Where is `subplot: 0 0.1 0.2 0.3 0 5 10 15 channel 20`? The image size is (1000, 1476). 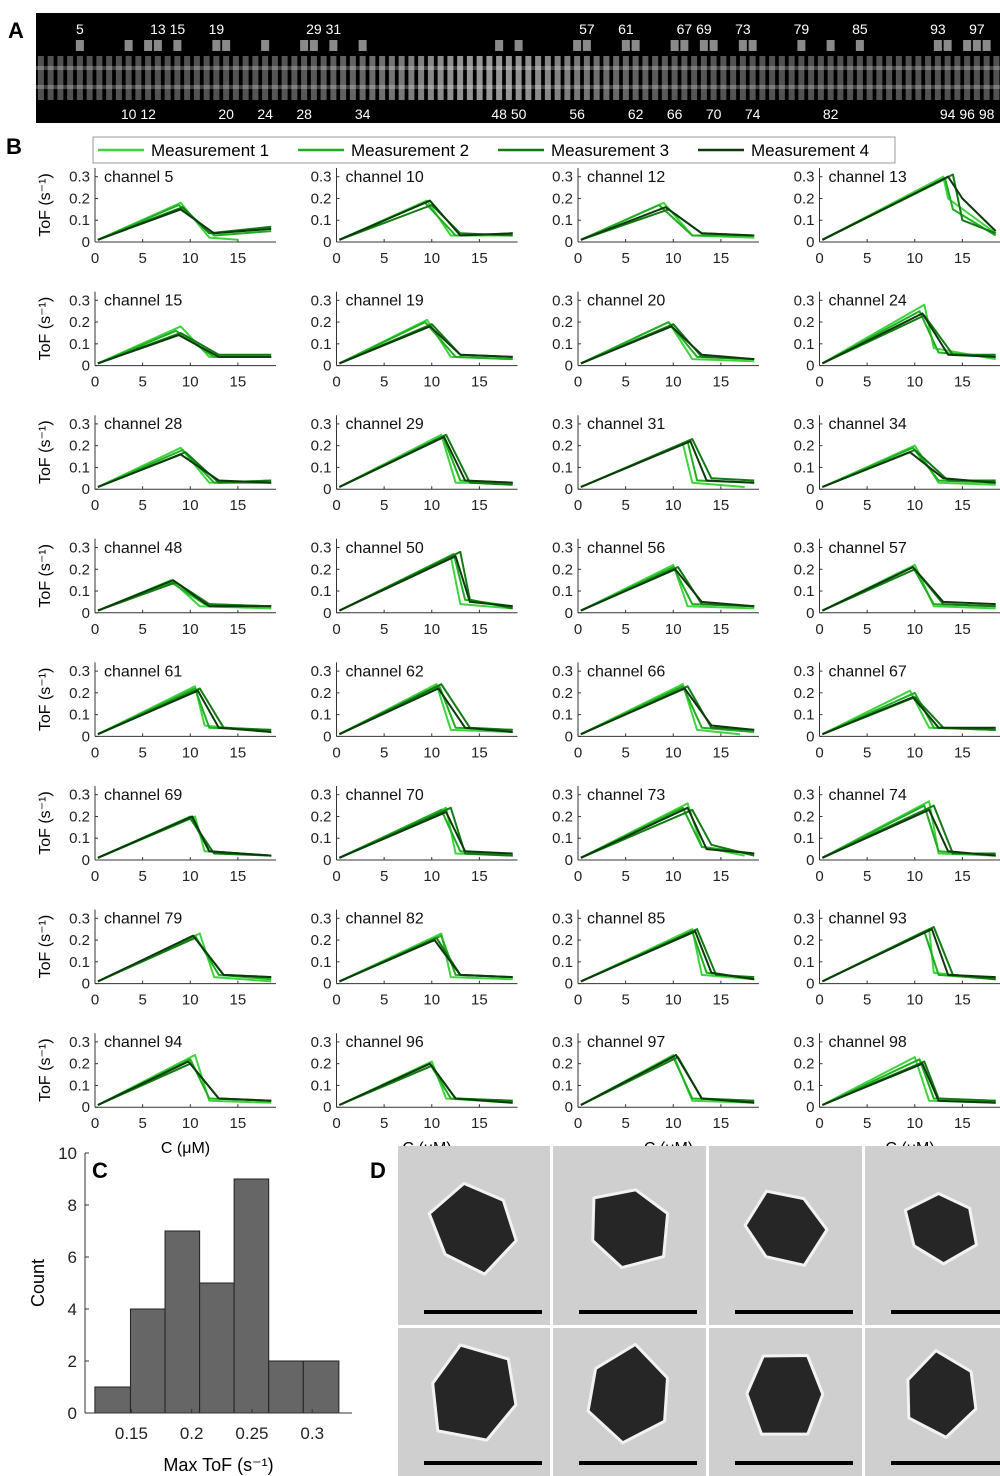 subplot: 0 0.1 0.2 0.3 0 5 10 15 channel 20 is located at coordinates (655, 341).